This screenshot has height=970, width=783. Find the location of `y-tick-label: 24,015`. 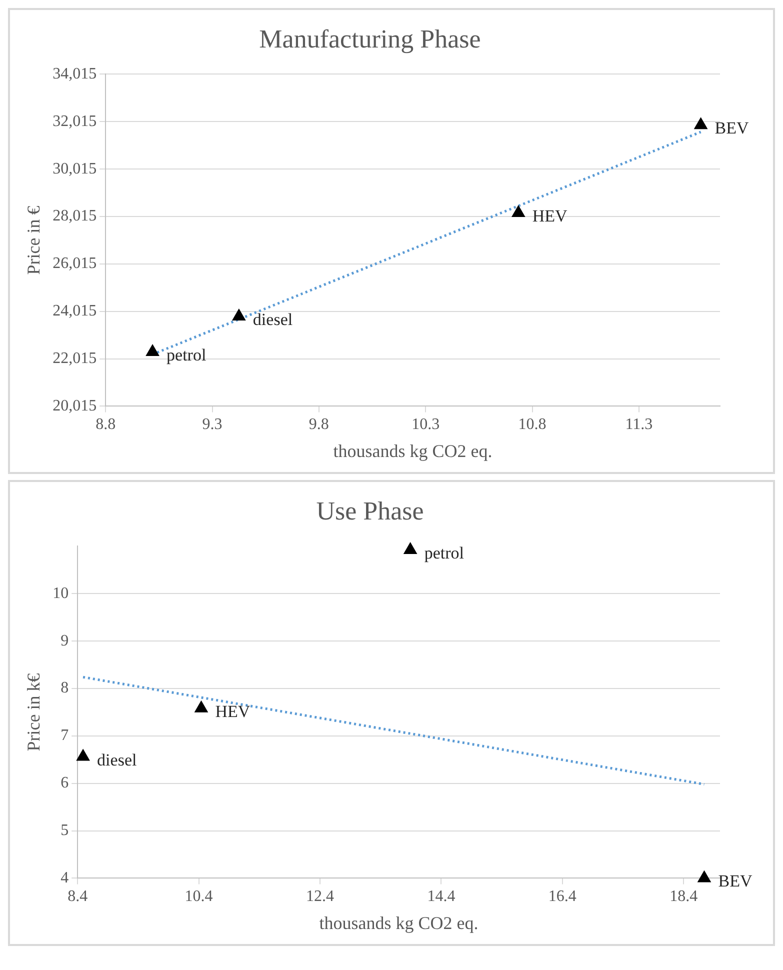

y-tick-label: 24,015 is located at coordinates (74, 311).